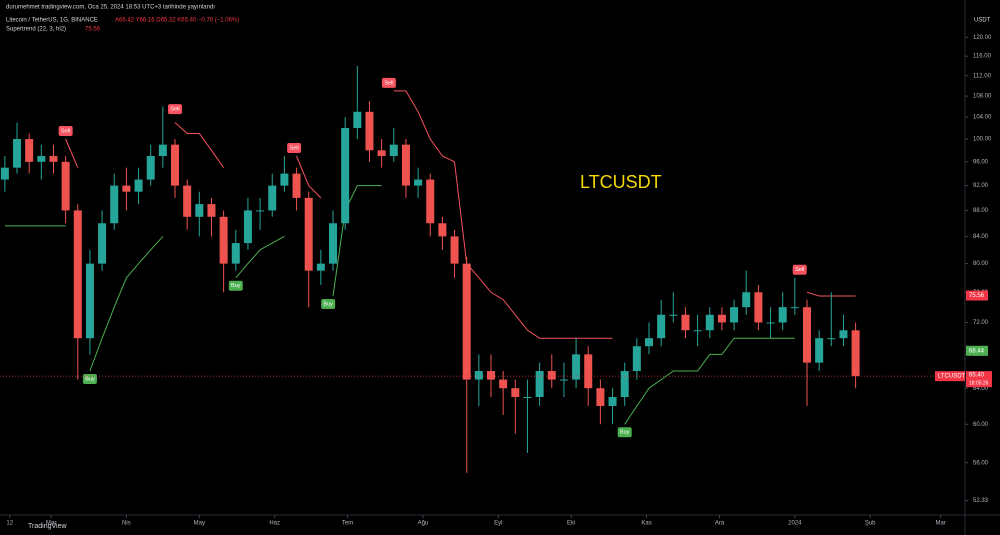  I want to click on time-label: 18:05:26, so click(979, 383).